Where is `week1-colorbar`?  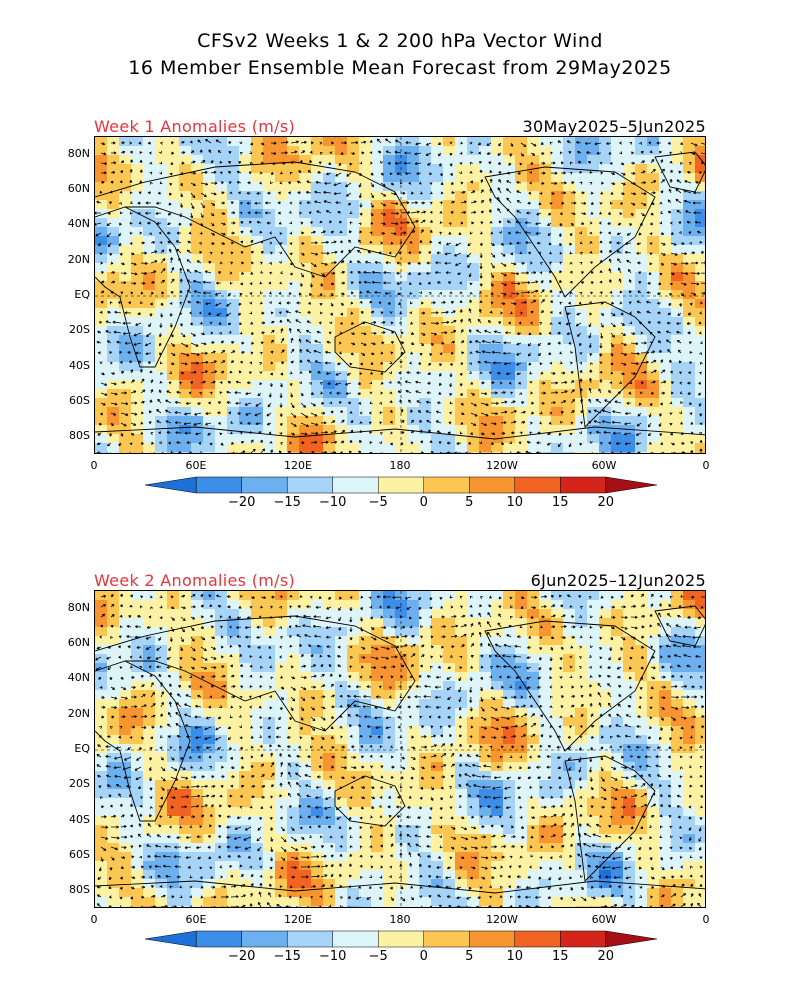
week1-colorbar is located at coordinates (401, 485).